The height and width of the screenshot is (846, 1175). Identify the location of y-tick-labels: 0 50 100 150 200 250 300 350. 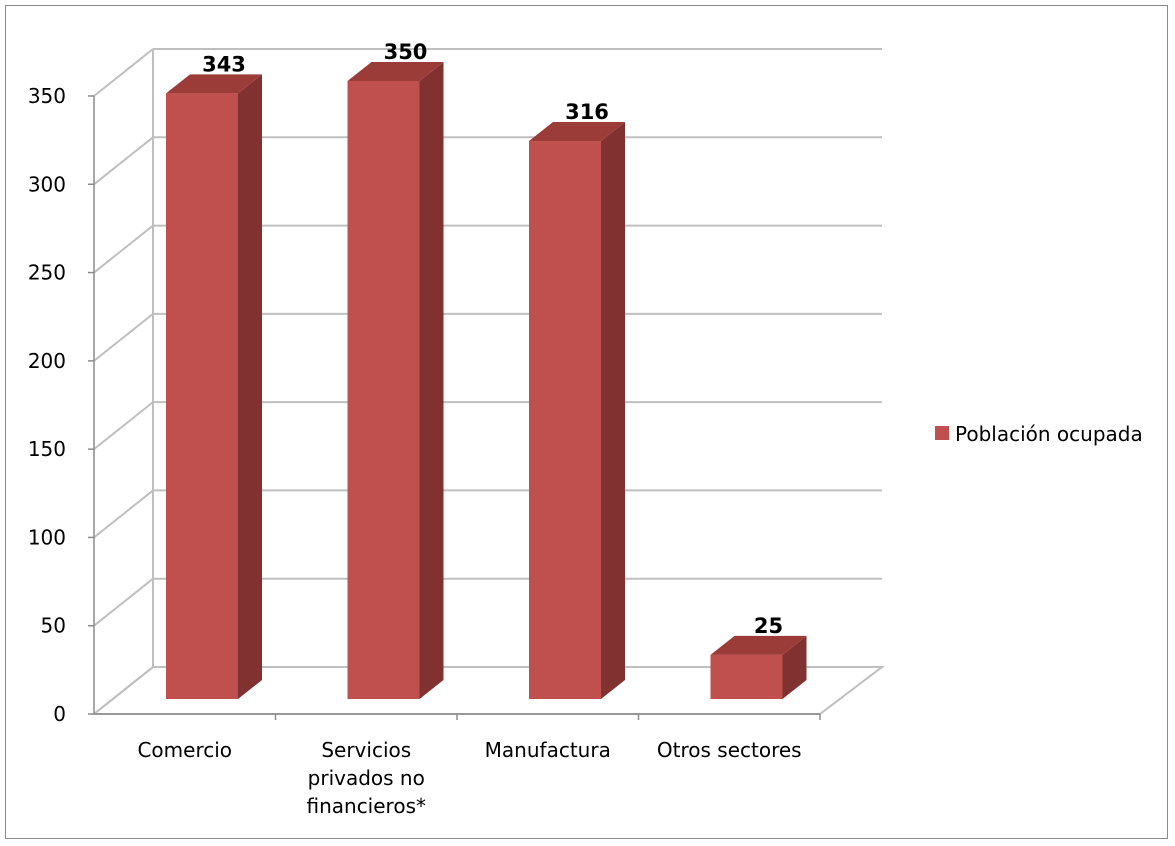
(47, 405).